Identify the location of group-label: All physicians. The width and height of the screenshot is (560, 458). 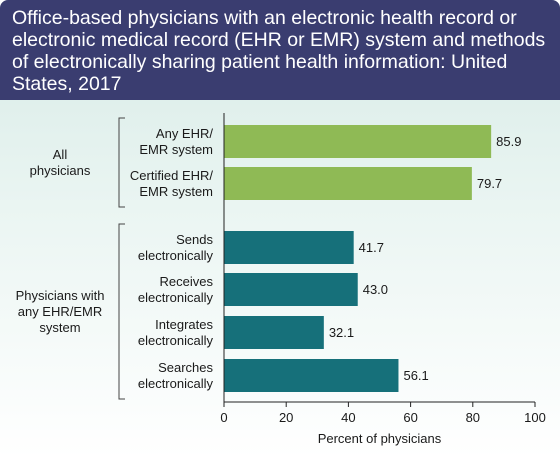
(60, 162).